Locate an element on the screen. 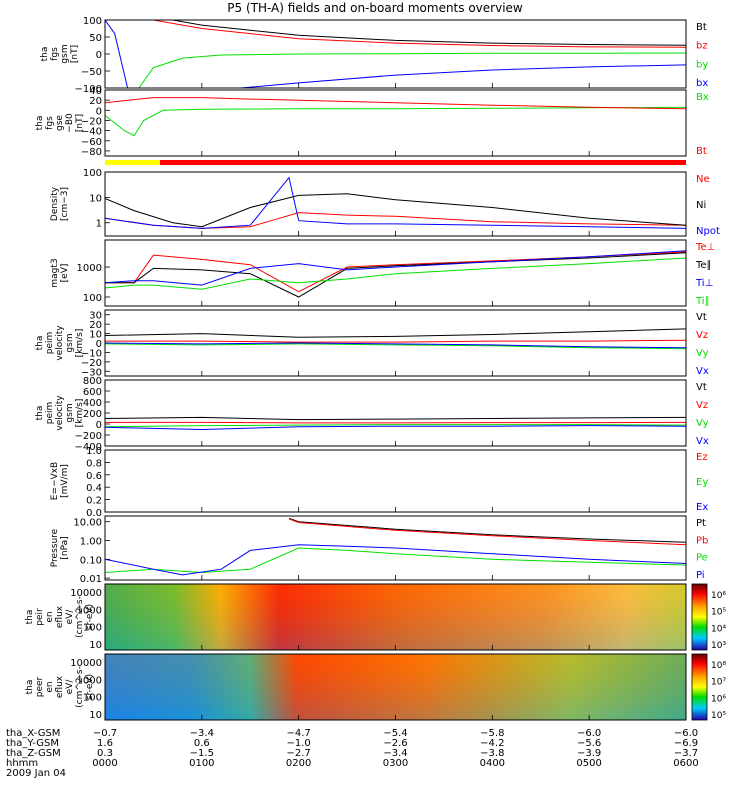 This screenshot has width=750, height=800. y-tick-label: 0.0 is located at coordinates (94, 513).